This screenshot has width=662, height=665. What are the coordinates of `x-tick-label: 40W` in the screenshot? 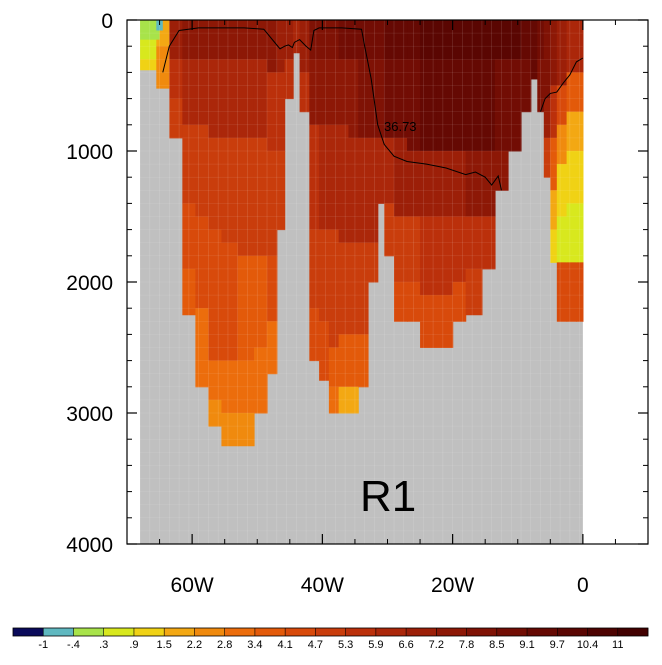 It's located at (322, 585).